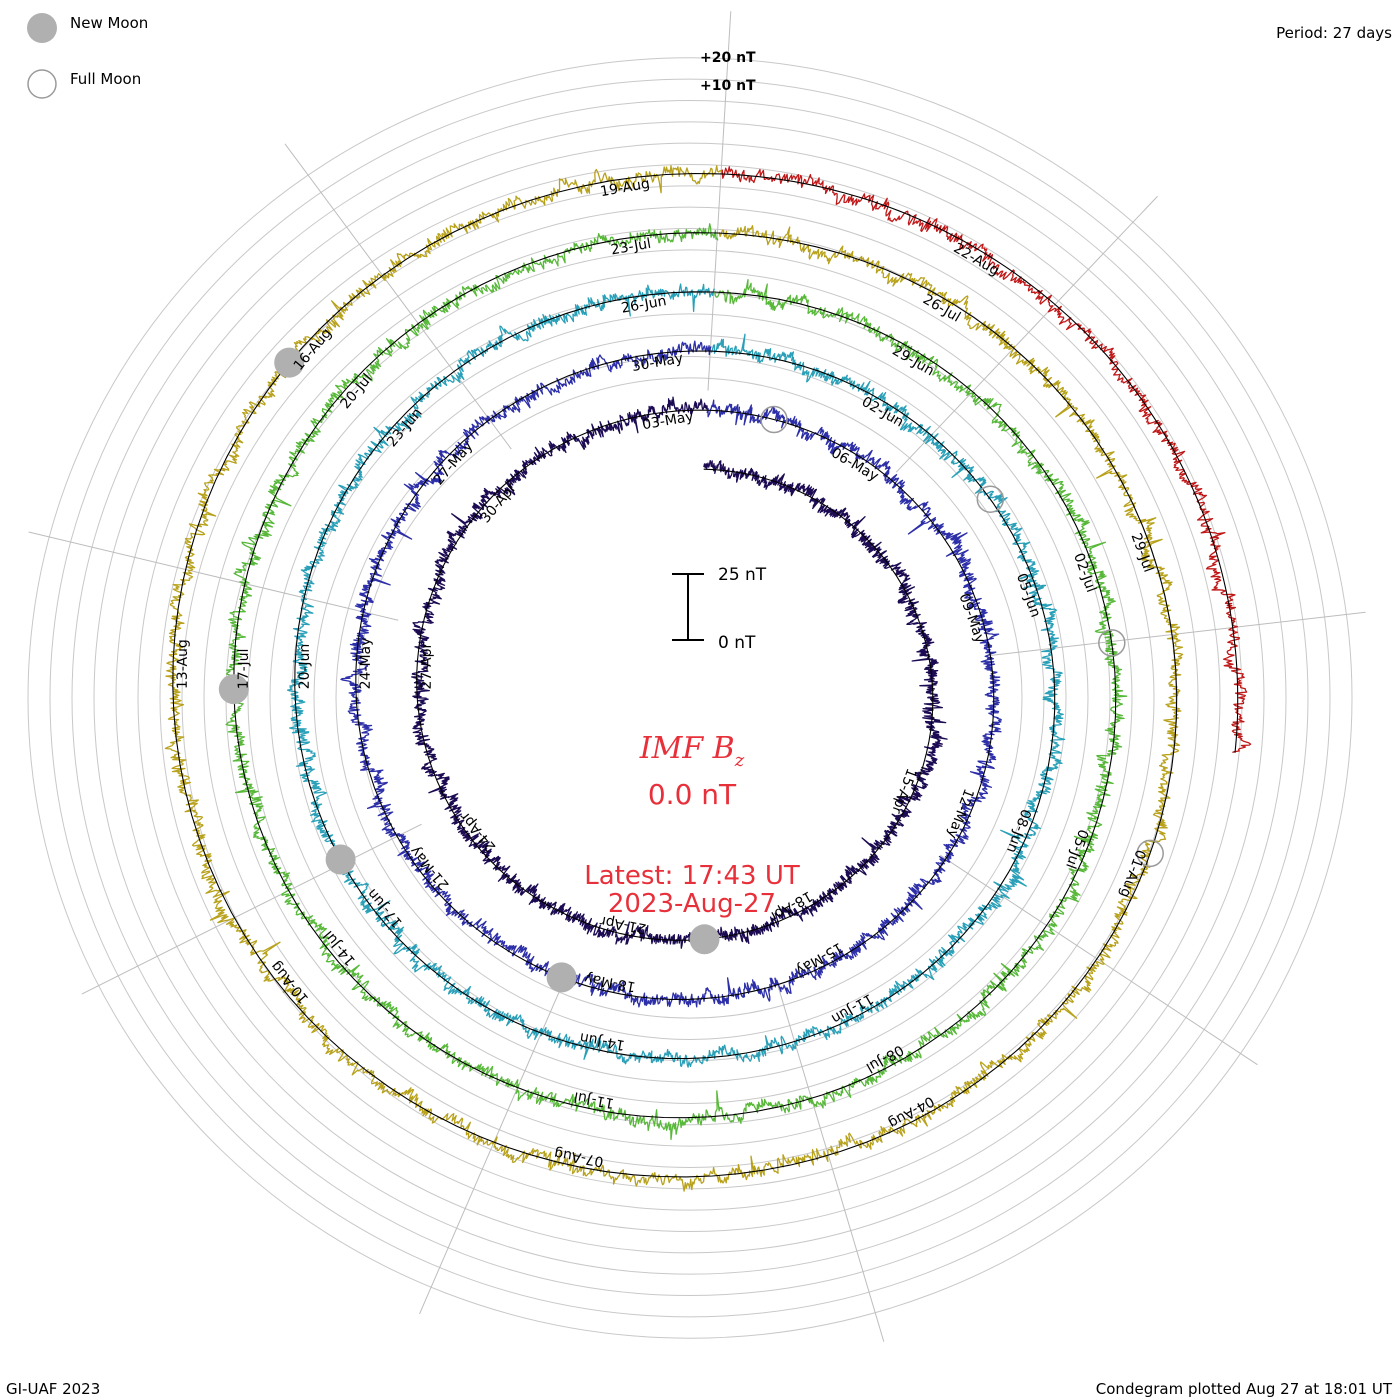 This screenshot has height=1400, width=1400. I want to click on date-label: 12-May, so click(960, 813).